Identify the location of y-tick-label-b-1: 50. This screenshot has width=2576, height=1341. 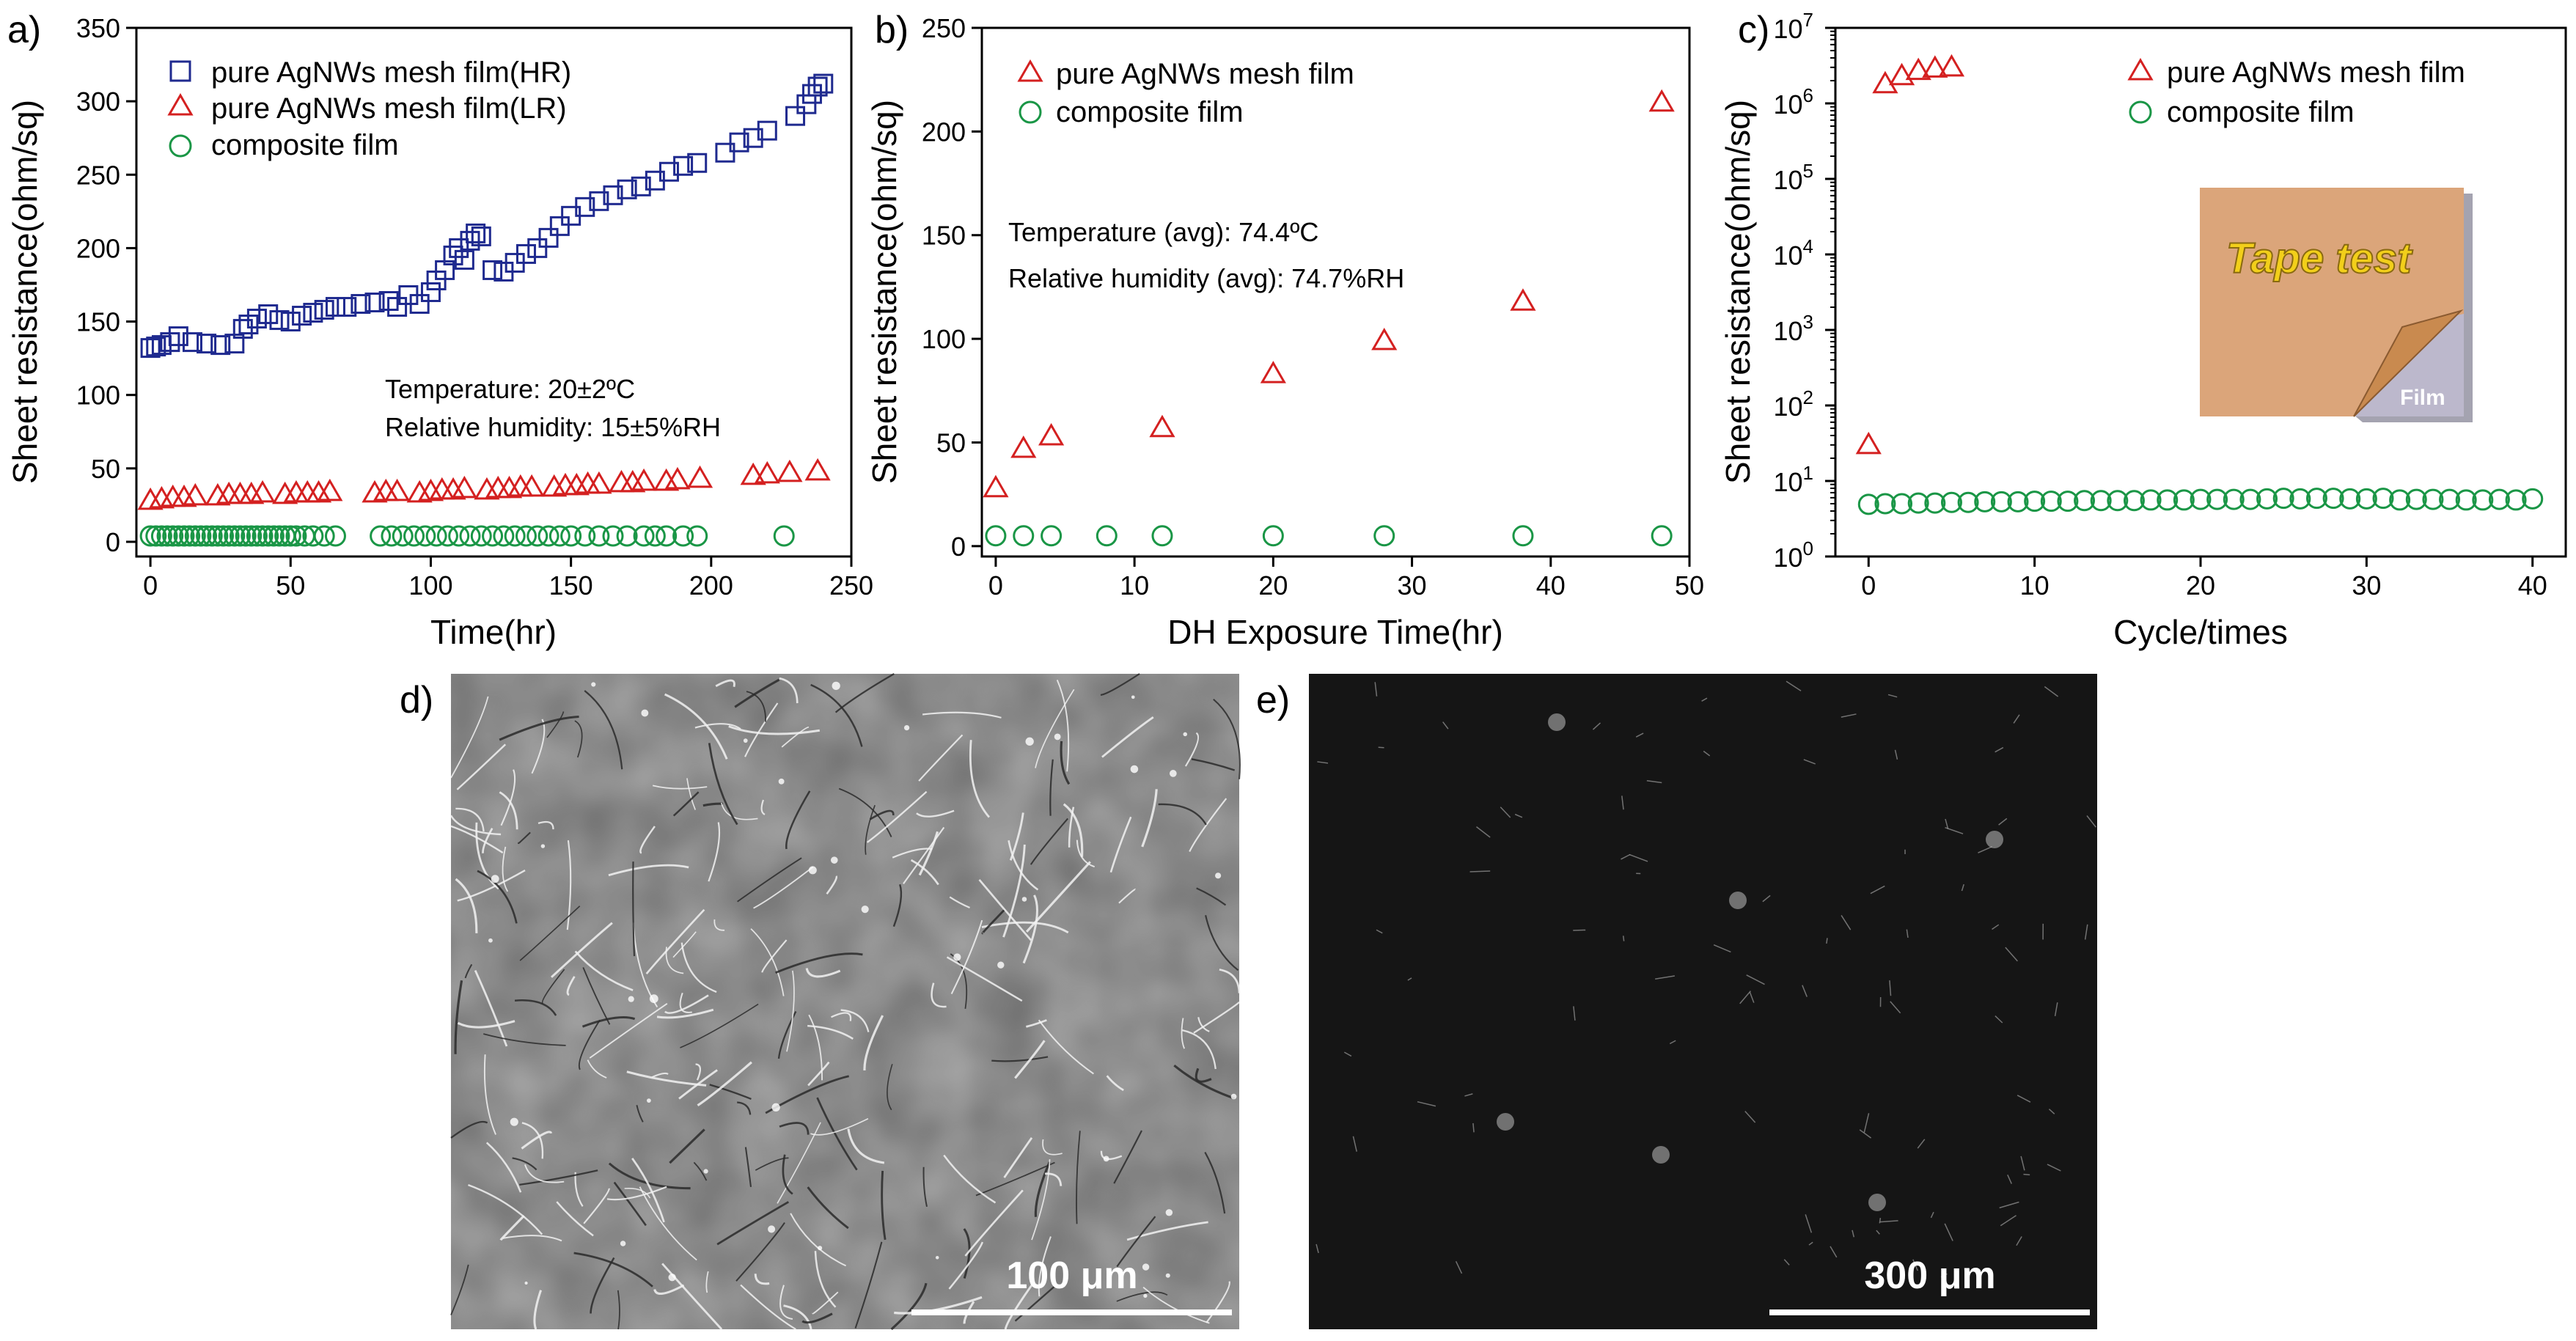
(951, 442).